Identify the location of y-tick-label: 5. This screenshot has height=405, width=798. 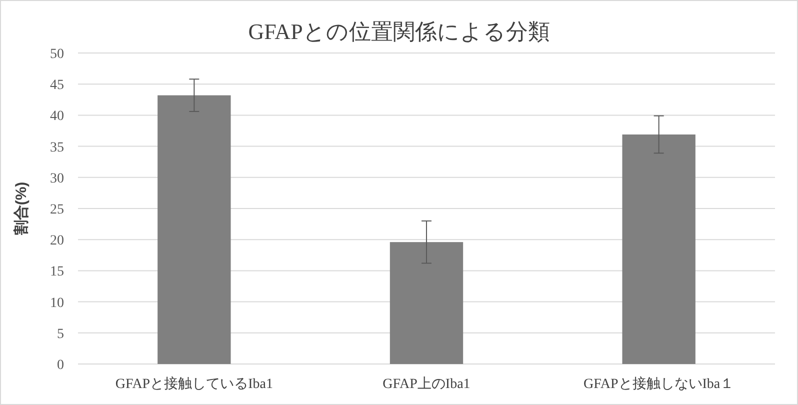
(60, 334).